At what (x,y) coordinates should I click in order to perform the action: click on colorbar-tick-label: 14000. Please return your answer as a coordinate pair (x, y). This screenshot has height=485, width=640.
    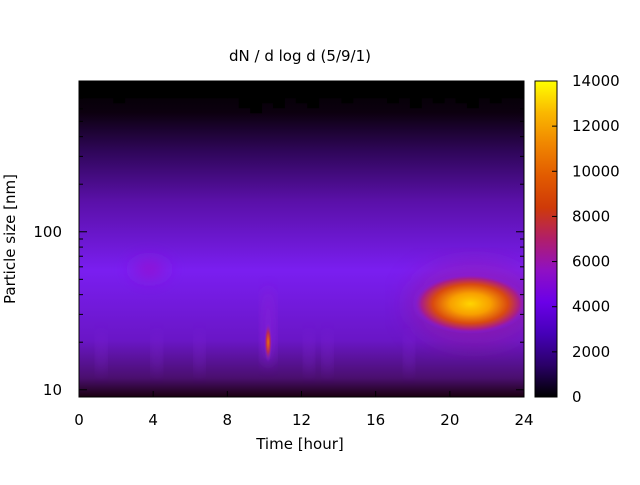
    Looking at the image, I should click on (596, 81).